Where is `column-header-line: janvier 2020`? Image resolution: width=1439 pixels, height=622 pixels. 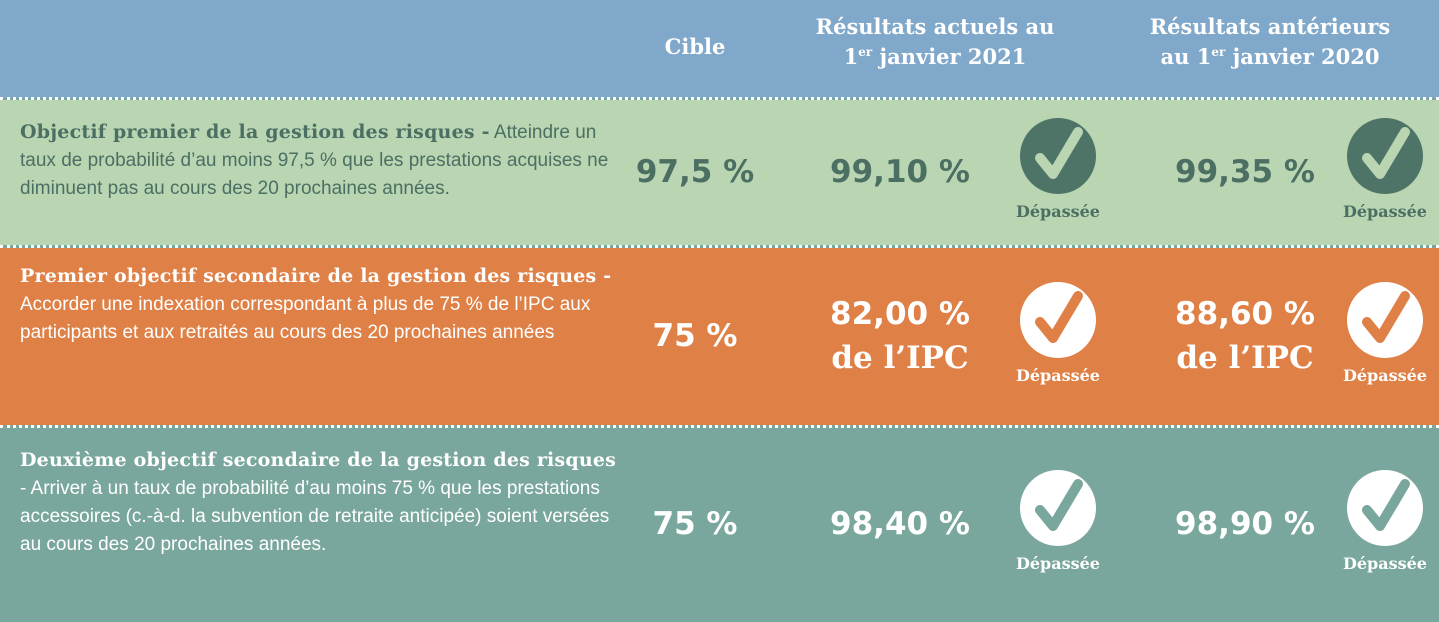 column-header-line: janvier 2020 is located at coordinates (1302, 56).